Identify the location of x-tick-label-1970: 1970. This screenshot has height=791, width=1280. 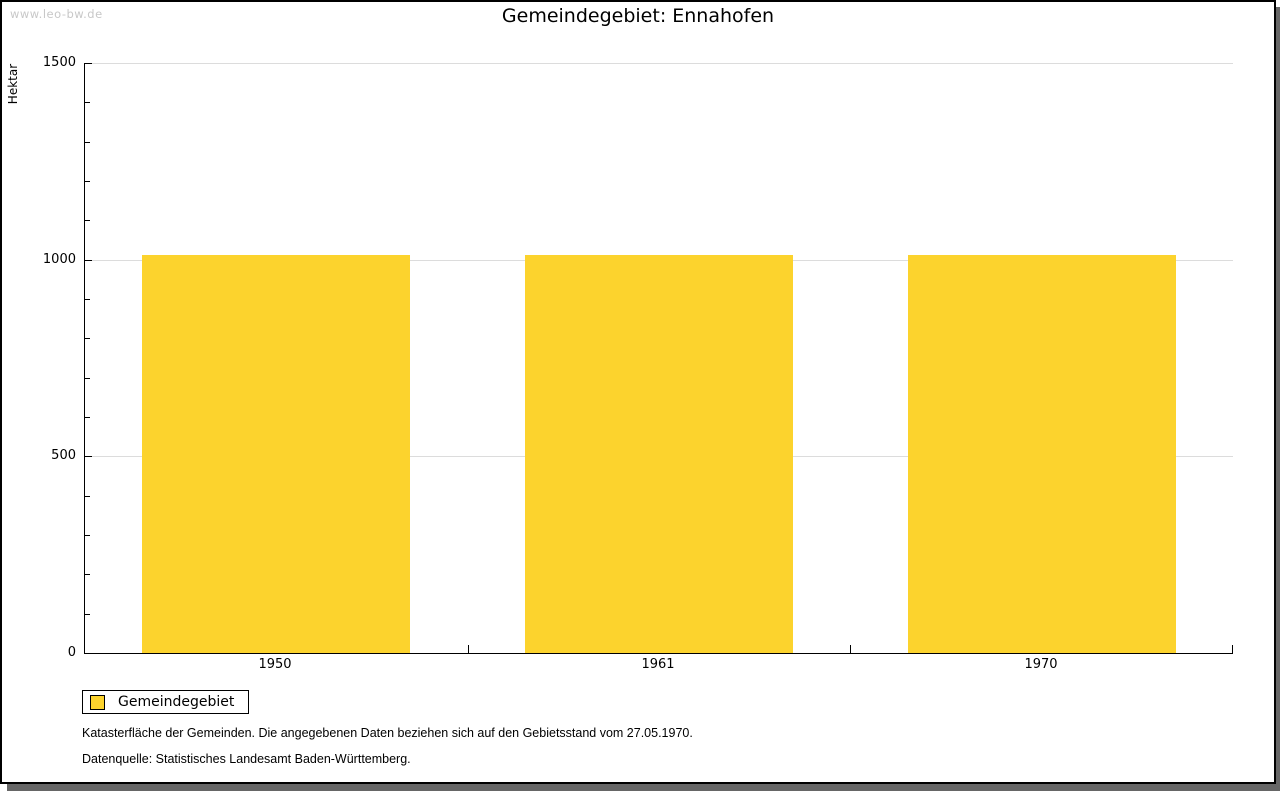
(1041, 664).